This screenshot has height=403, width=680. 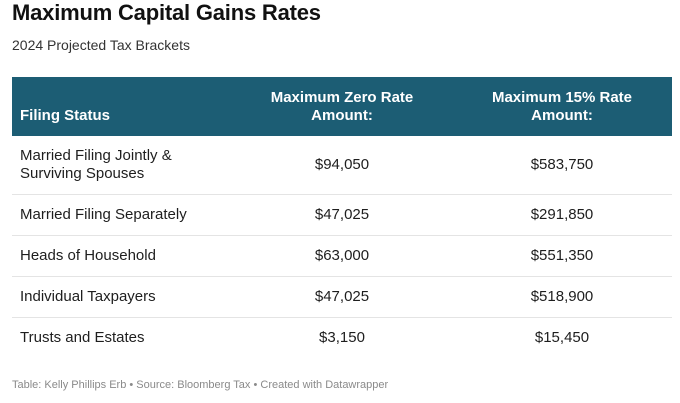 I want to click on fifteen-rate-cell: $518,900, so click(x=562, y=297).